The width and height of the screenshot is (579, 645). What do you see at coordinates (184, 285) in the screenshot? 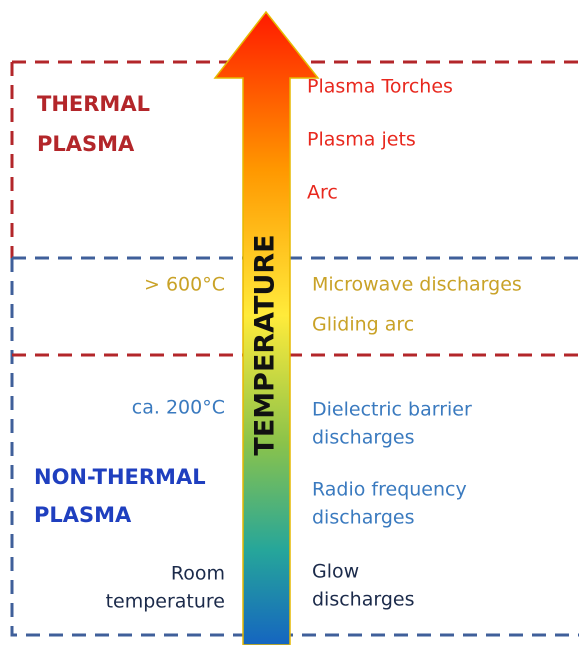
I see `temperature-label: > 600°C` at bounding box center [184, 285].